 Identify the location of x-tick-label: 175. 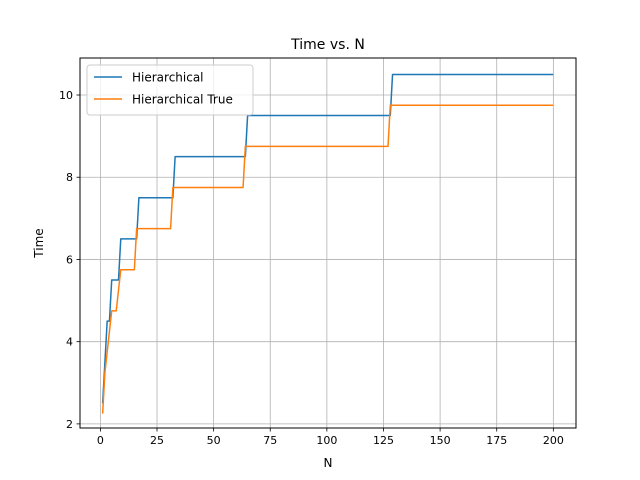
(496, 440).